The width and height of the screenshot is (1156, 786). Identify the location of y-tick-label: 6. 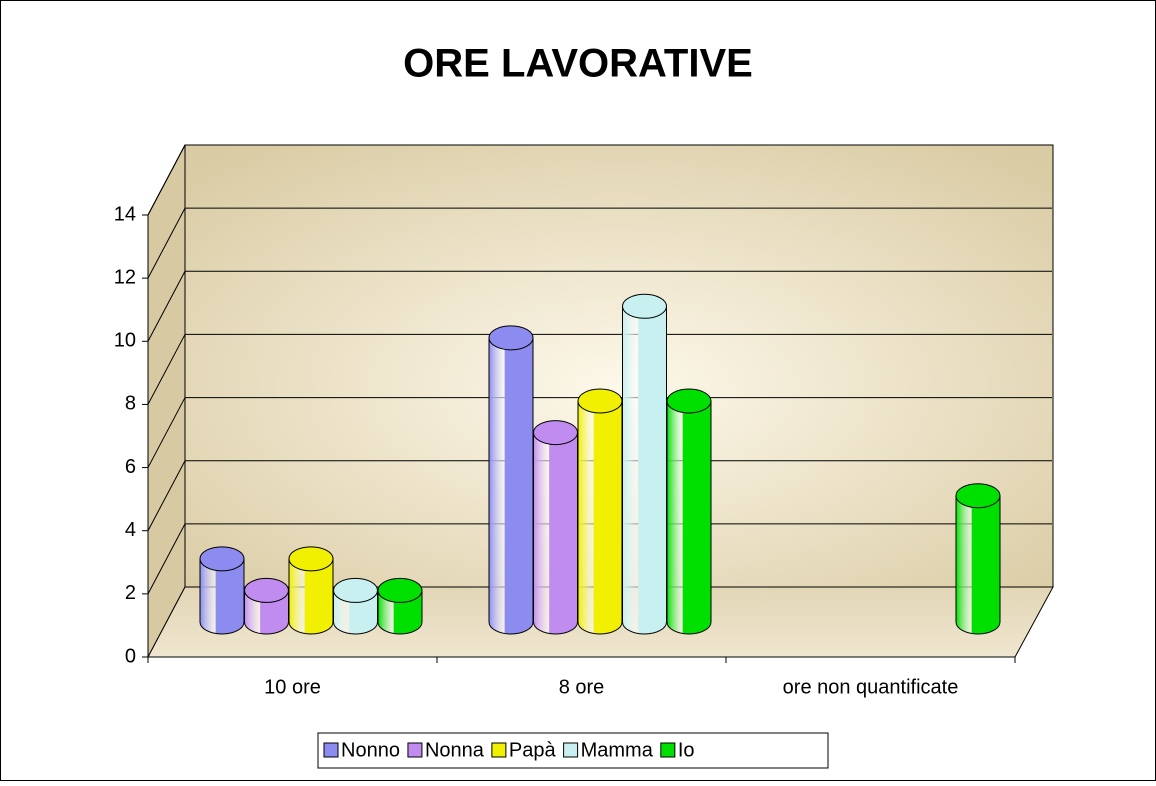
(130, 467).